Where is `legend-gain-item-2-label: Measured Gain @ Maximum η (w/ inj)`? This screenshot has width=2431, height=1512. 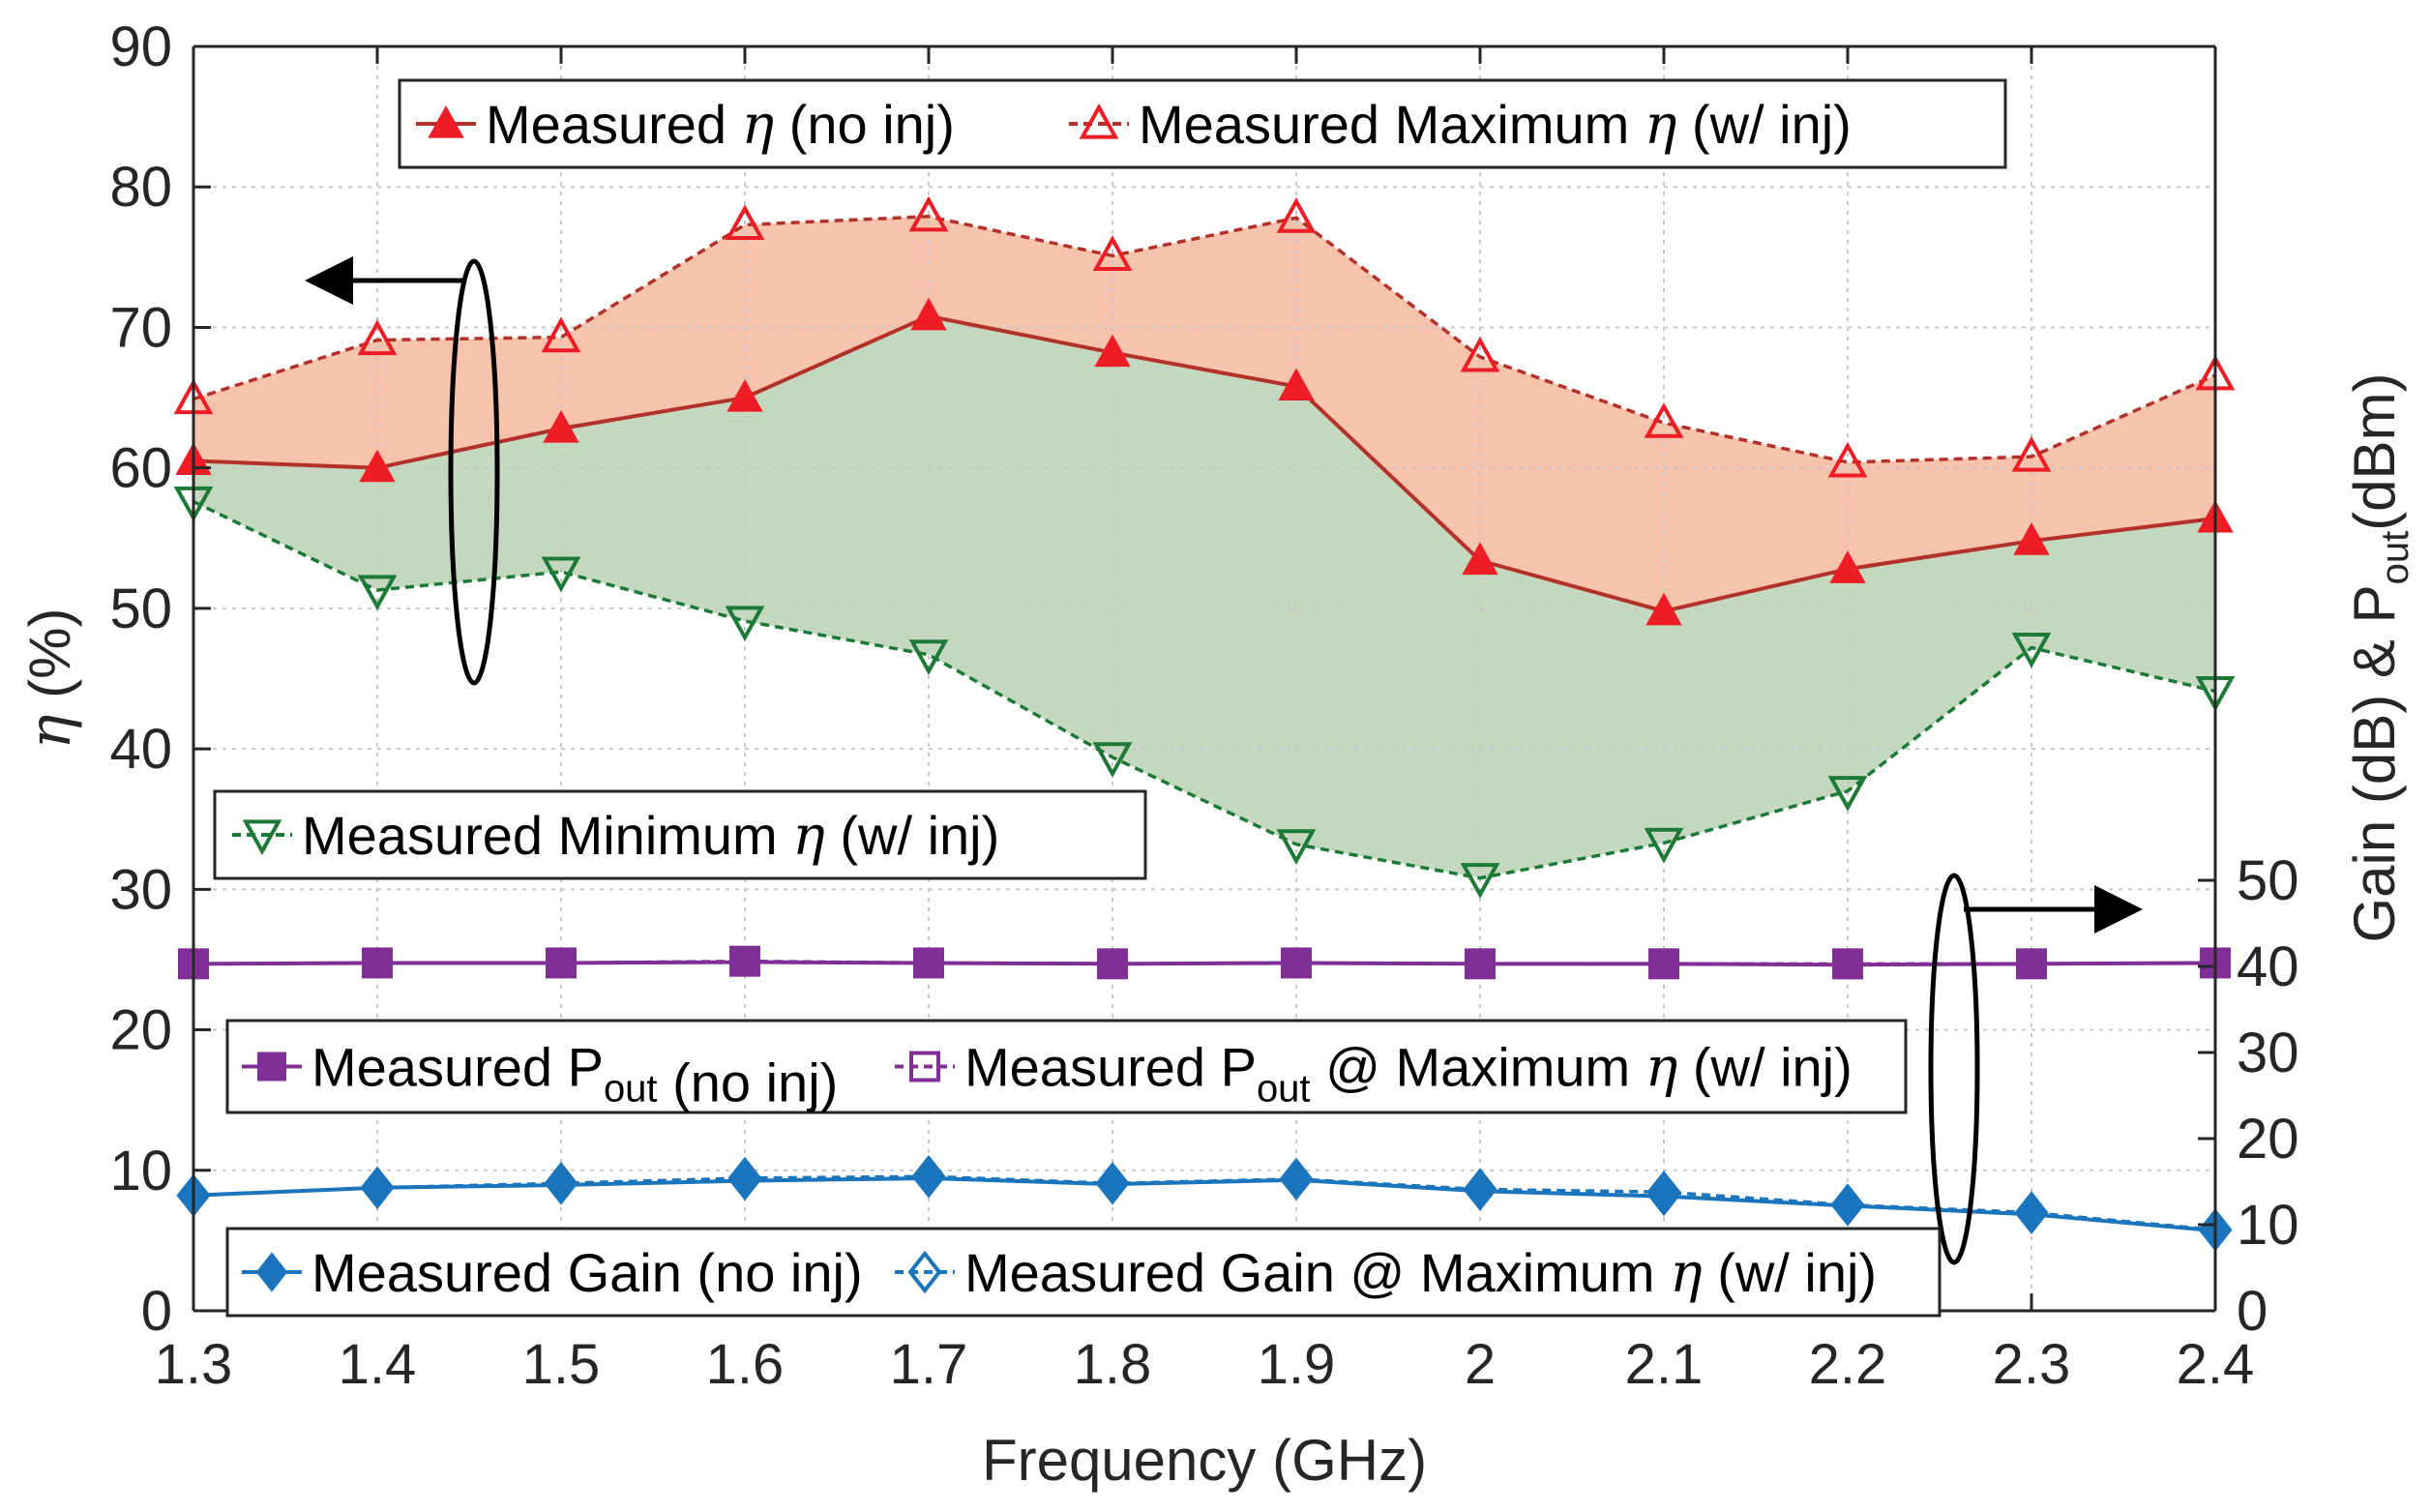 legend-gain-item-2-label: Measured Gain @ Maximum η (w/ inj) is located at coordinates (1420, 1274).